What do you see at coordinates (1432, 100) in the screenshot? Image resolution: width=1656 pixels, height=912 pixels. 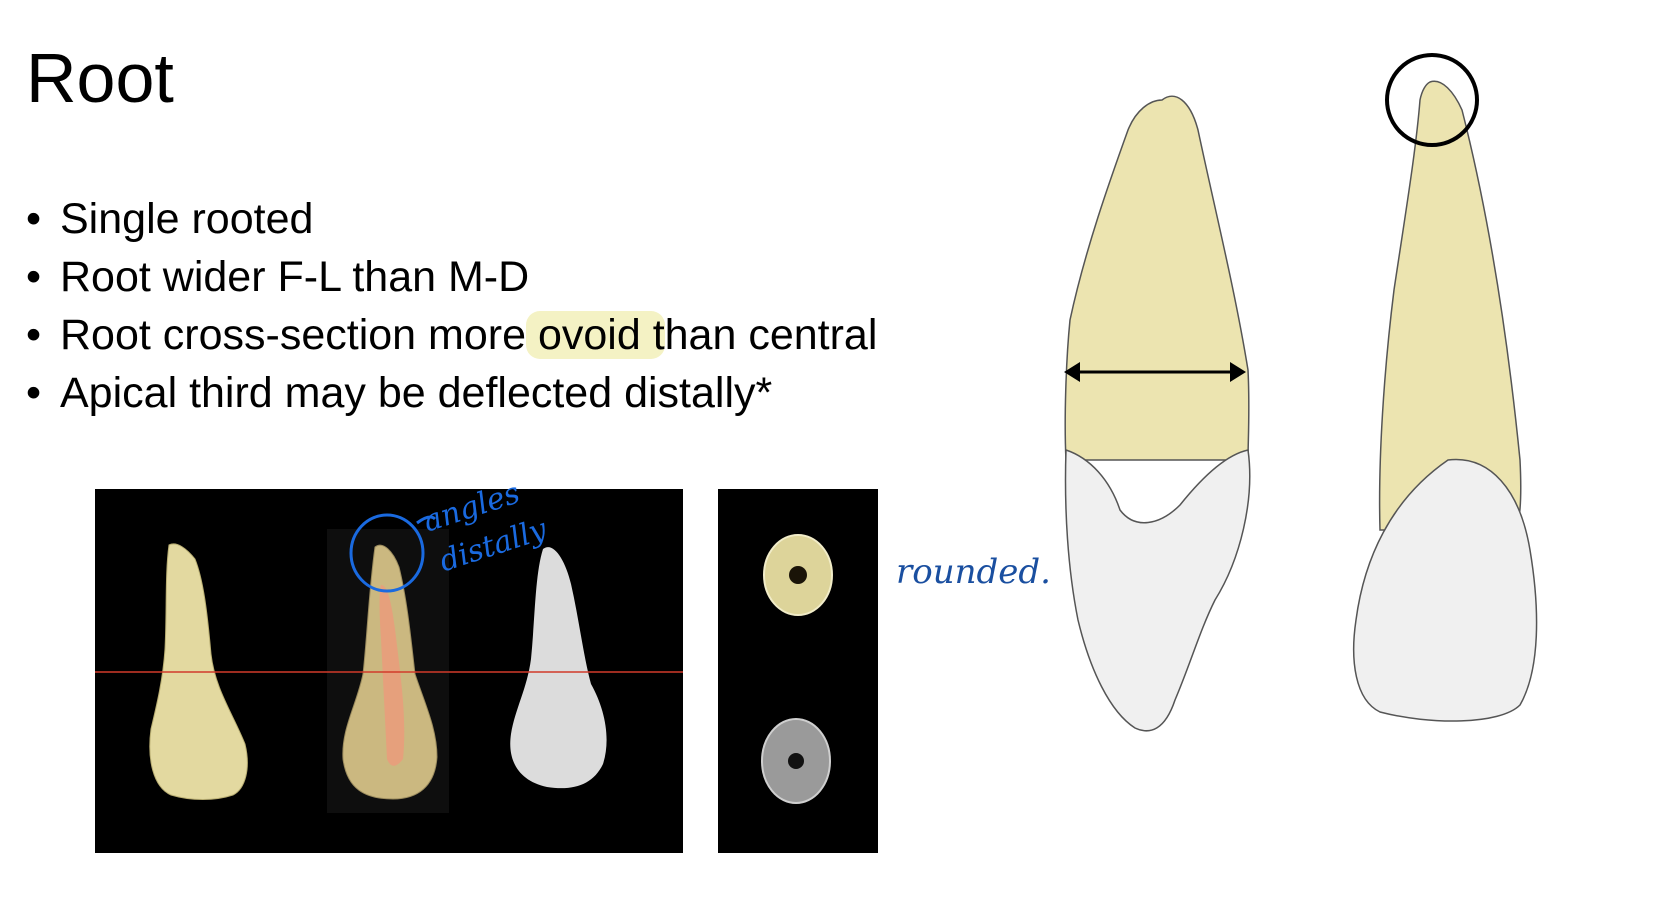 I see `apex-highlight-circle` at bounding box center [1432, 100].